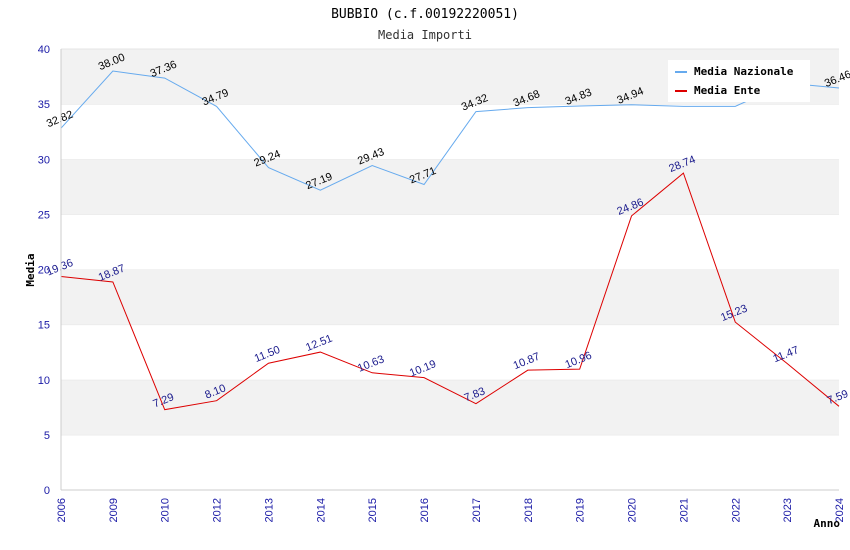 The image size is (850, 550). Describe the element at coordinates (321, 510) in the screenshot. I see `x-tick-label: 2014` at that location.